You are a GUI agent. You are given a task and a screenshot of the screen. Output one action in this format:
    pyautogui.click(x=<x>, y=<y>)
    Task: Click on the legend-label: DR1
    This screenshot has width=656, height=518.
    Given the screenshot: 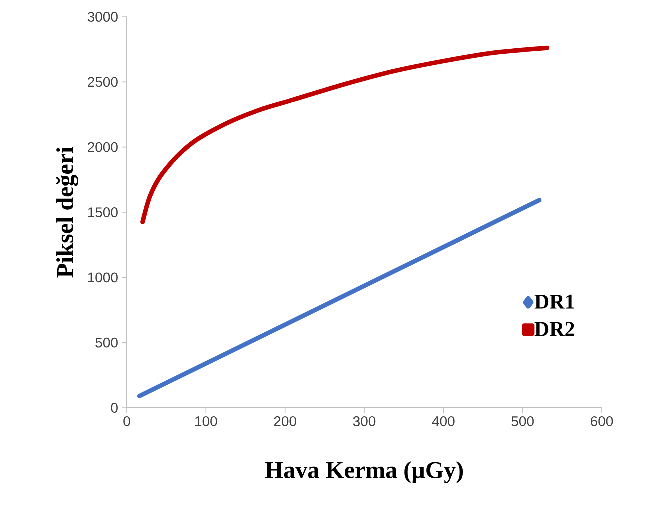 What is the action you would take?
    pyautogui.click(x=554, y=301)
    